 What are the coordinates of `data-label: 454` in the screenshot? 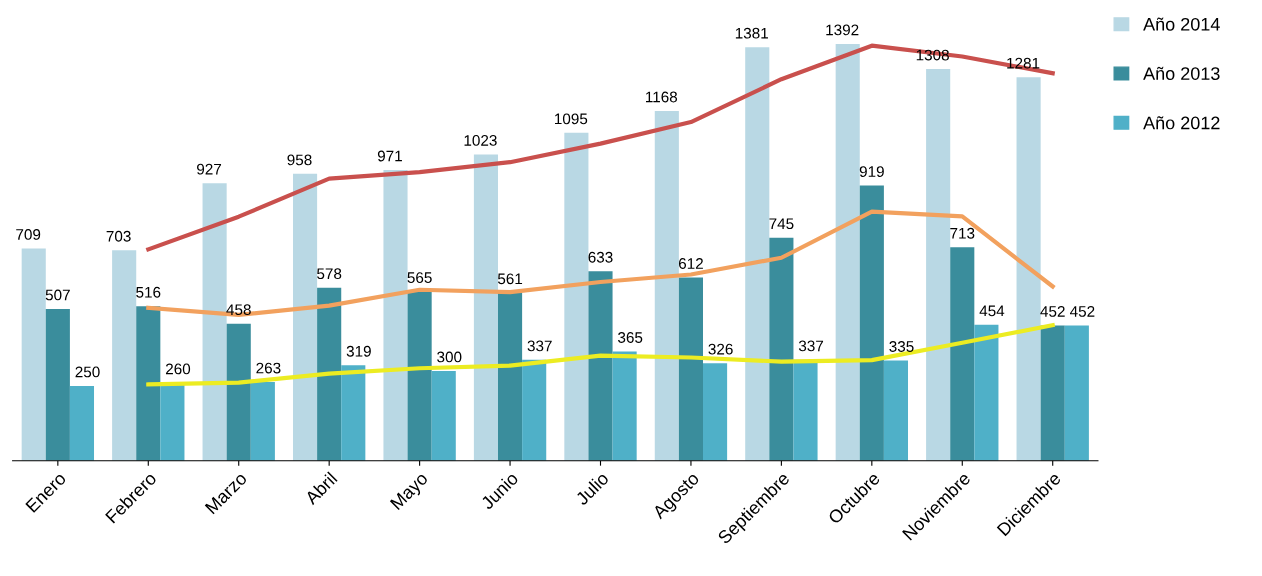 It's located at (992, 311).